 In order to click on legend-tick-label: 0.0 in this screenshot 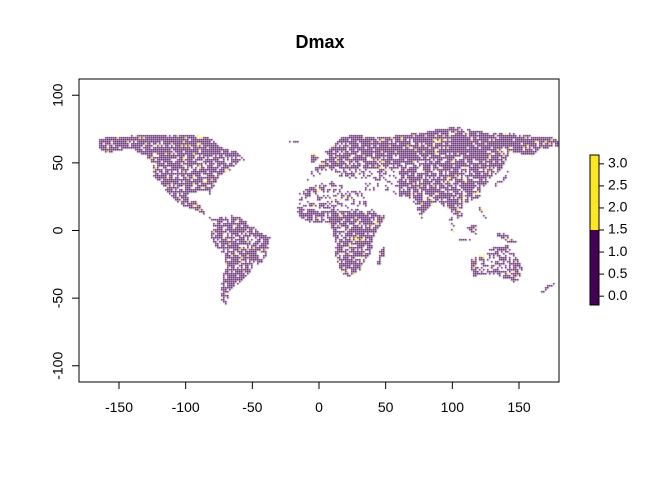, I will do `click(618, 295)`.